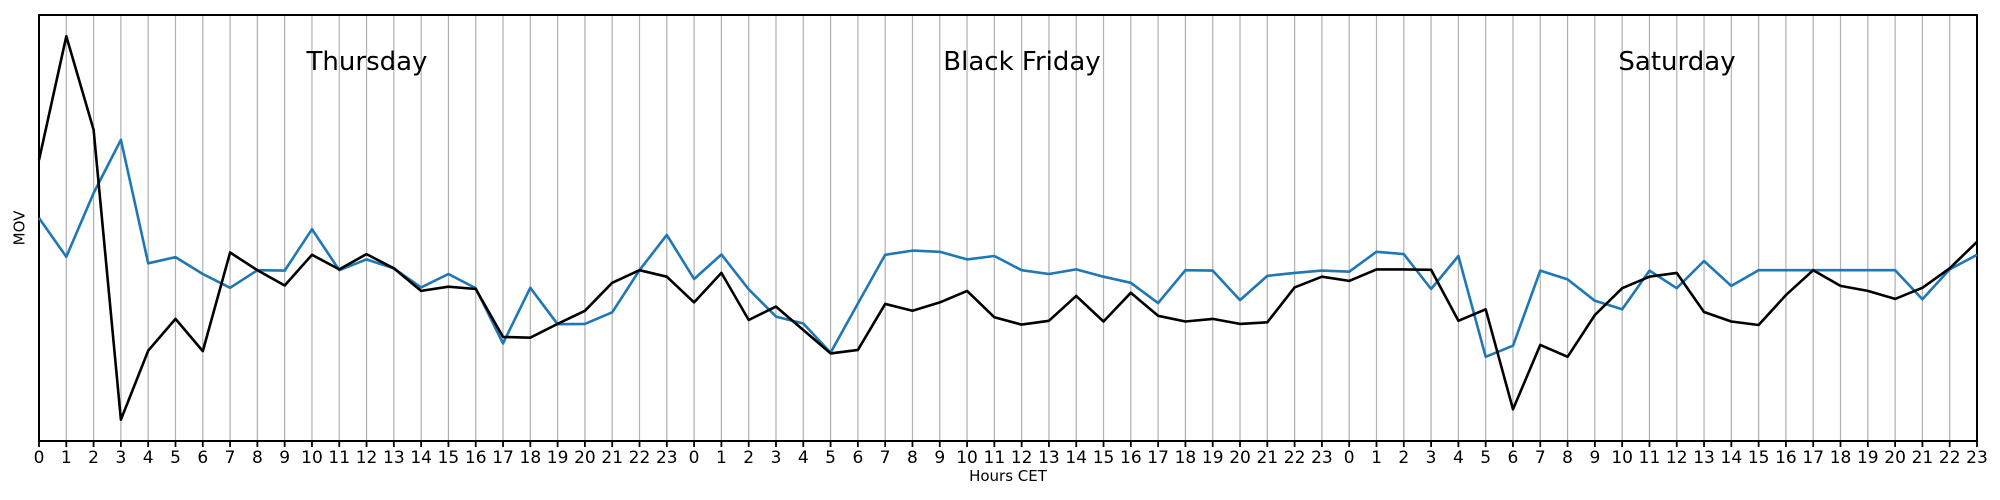 The width and height of the screenshot is (2000, 500). Describe the element at coordinates (1022, 62) in the screenshot. I see `day-annotation-black-friday: Black Friday` at that location.